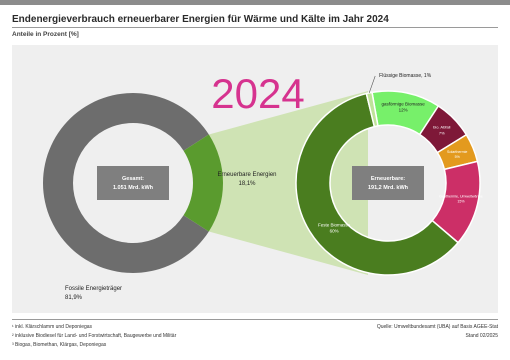  I want to click on label-gas-biomass: gasförmige Biomasse 12%, so click(403, 107).